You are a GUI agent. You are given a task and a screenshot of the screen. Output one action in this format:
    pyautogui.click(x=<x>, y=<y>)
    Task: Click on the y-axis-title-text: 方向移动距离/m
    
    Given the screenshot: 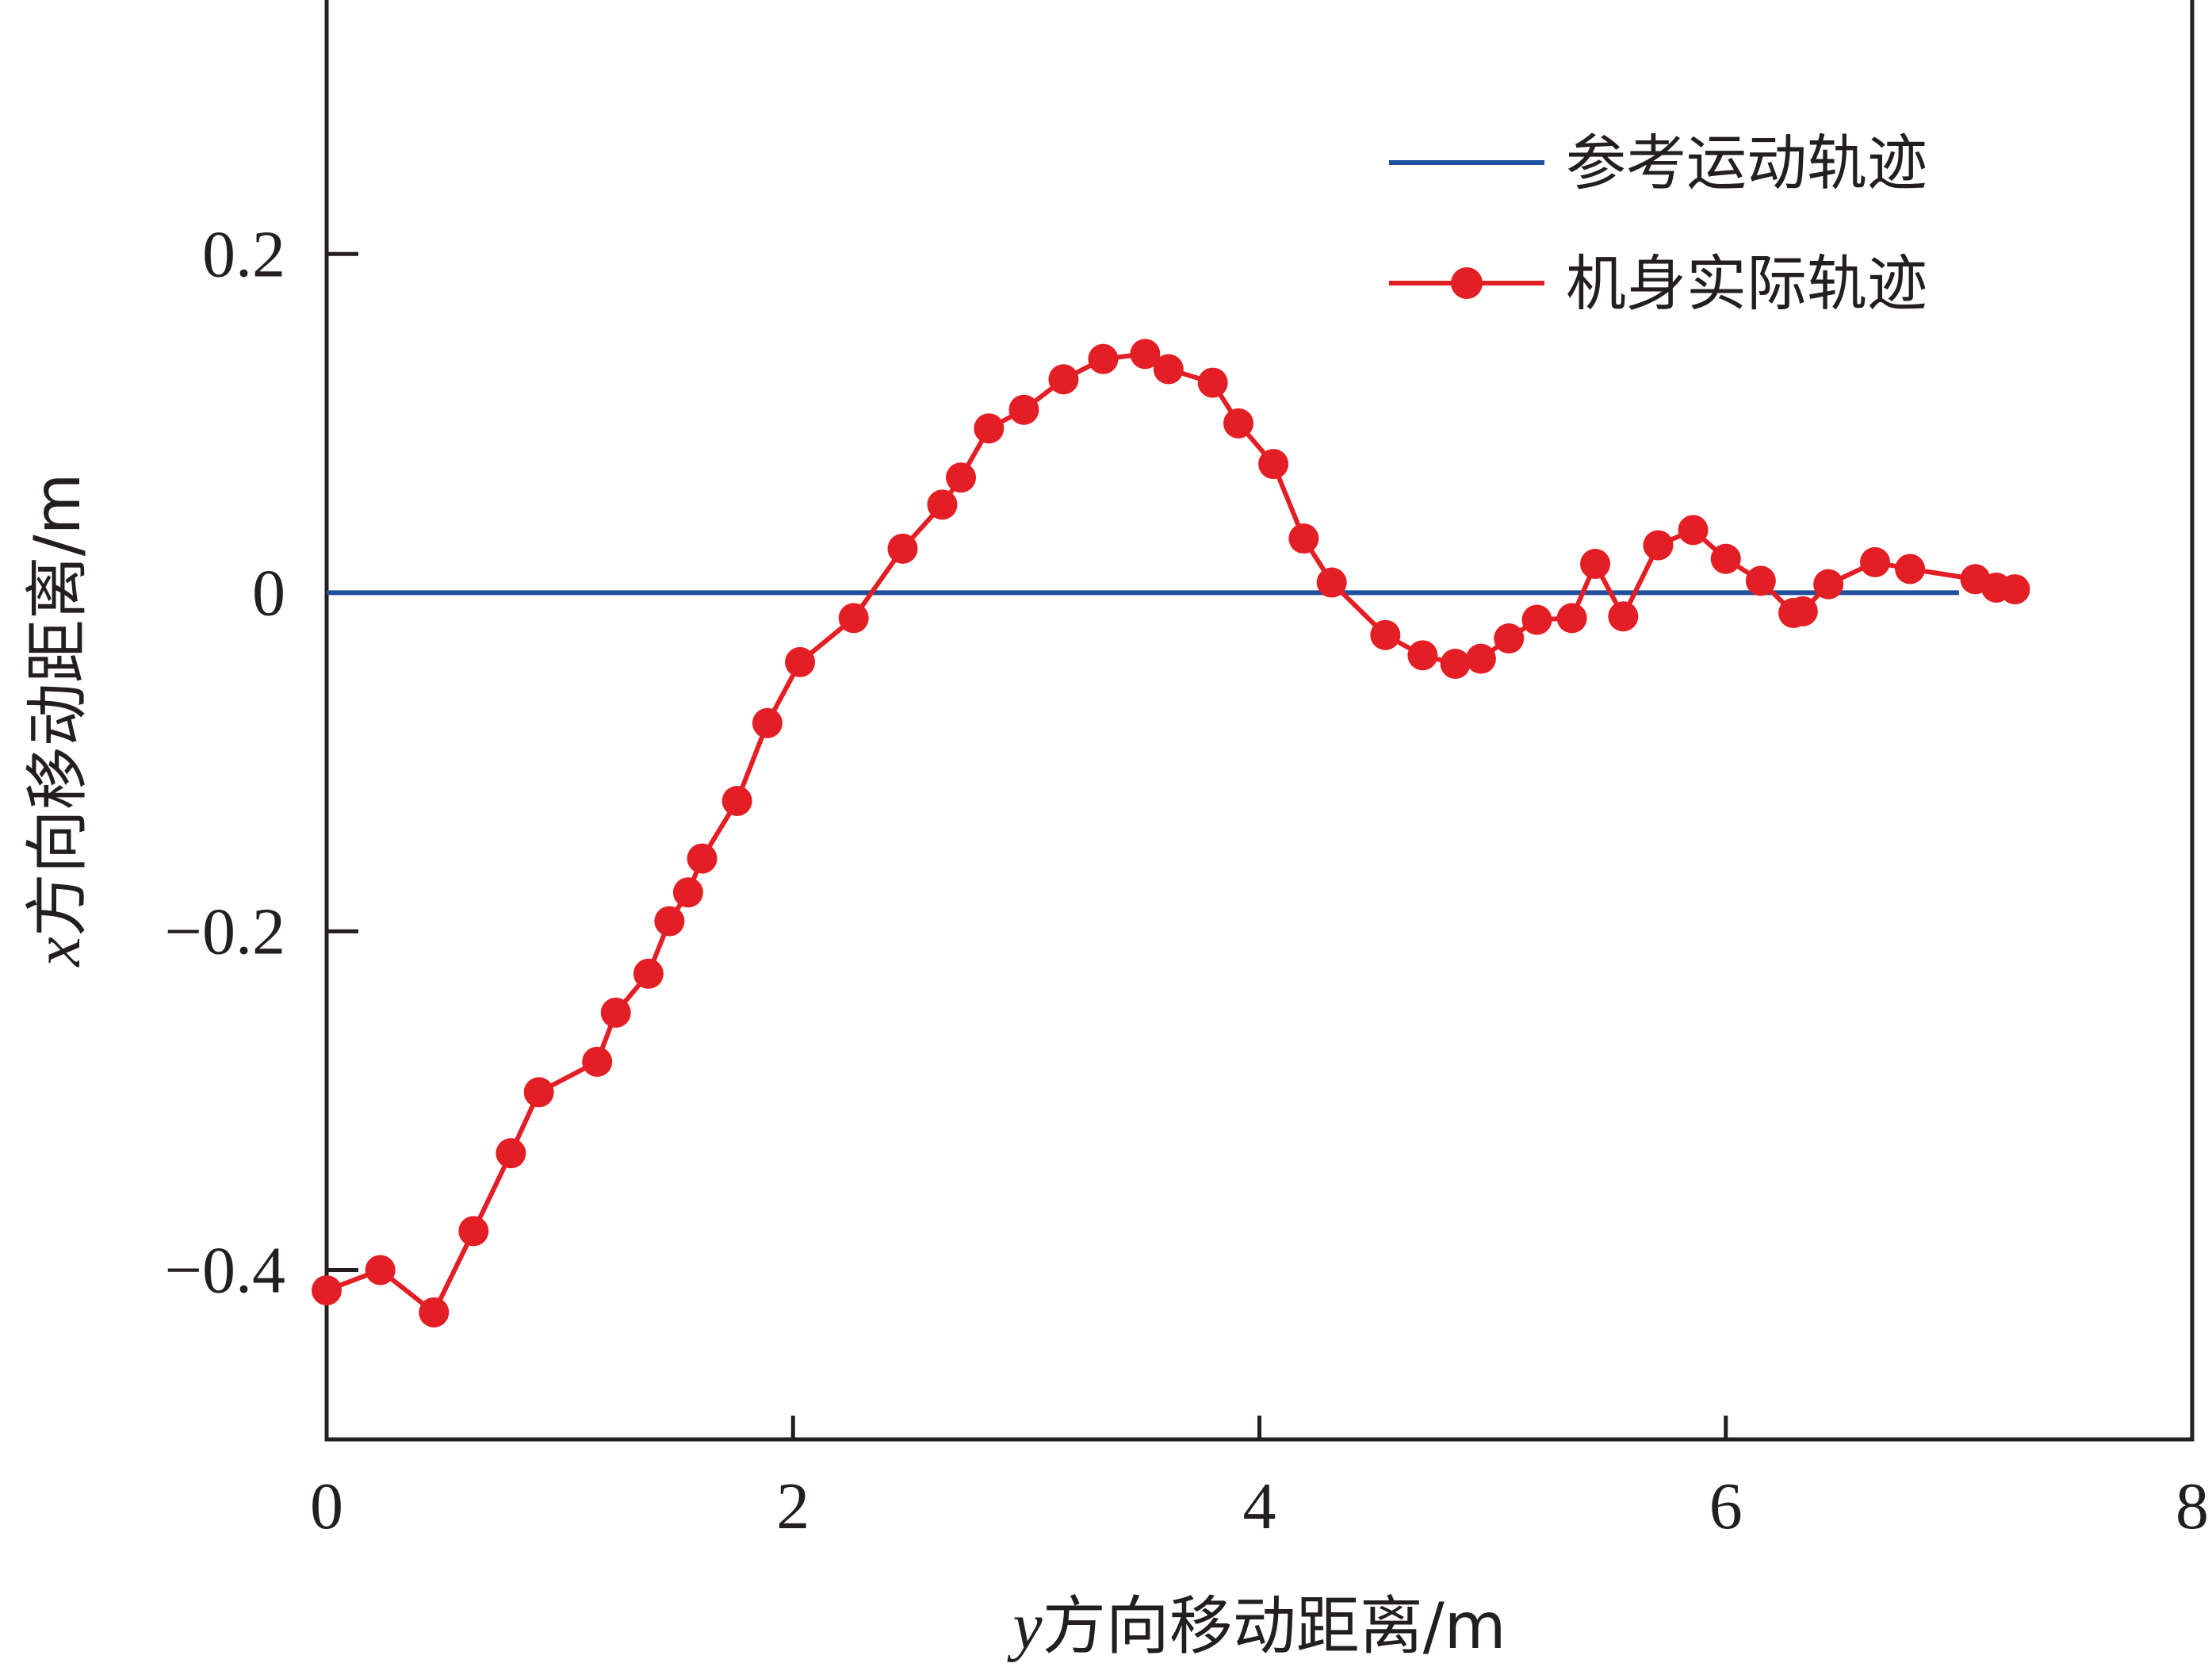 What is the action you would take?
    pyautogui.click(x=58, y=705)
    